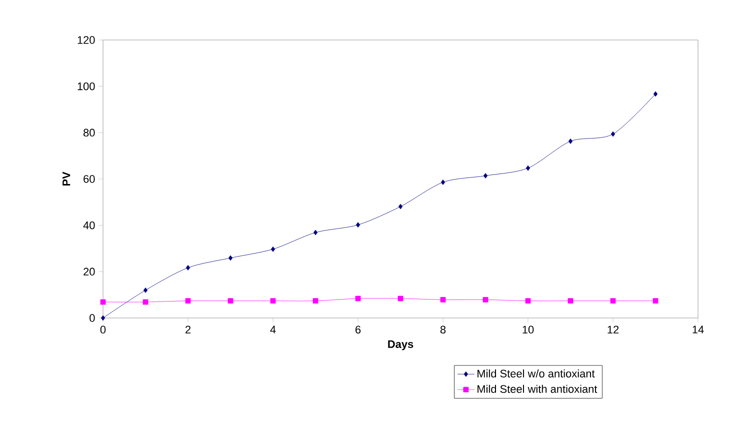  Describe the element at coordinates (613, 330) in the screenshot. I see `x-tick-label: 12` at that location.